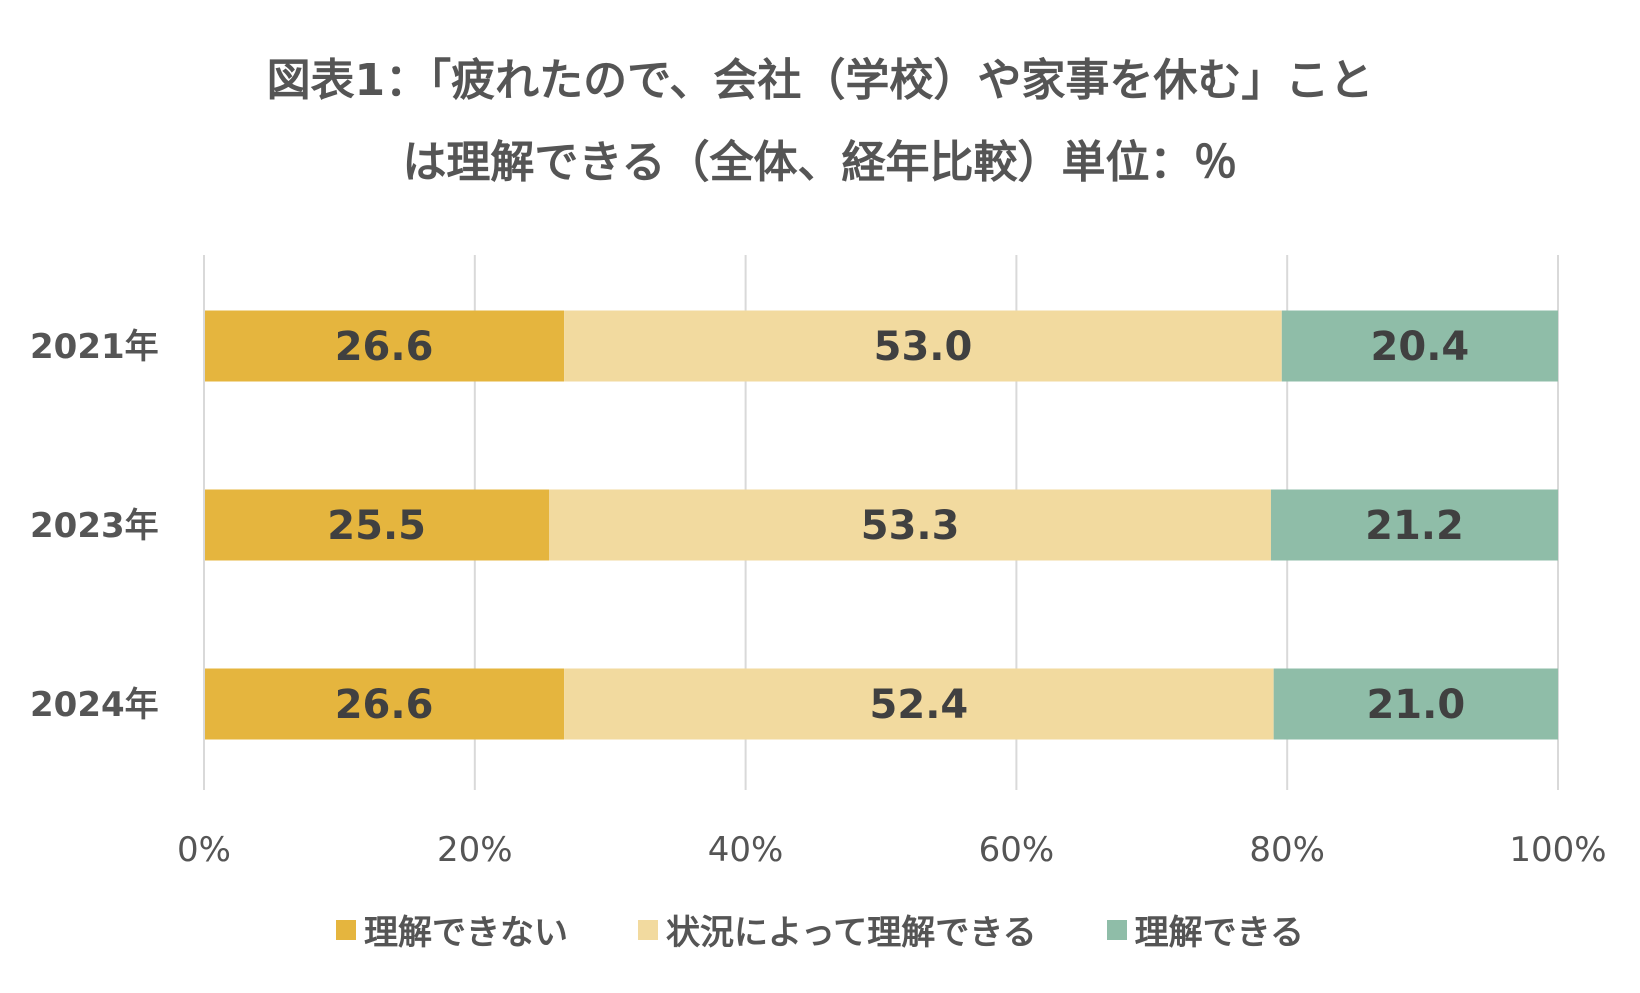 The image size is (1640, 993). Describe the element at coordinates (1557, 850) in the screenshot. I see `x-tick-label: 100%` at that location.